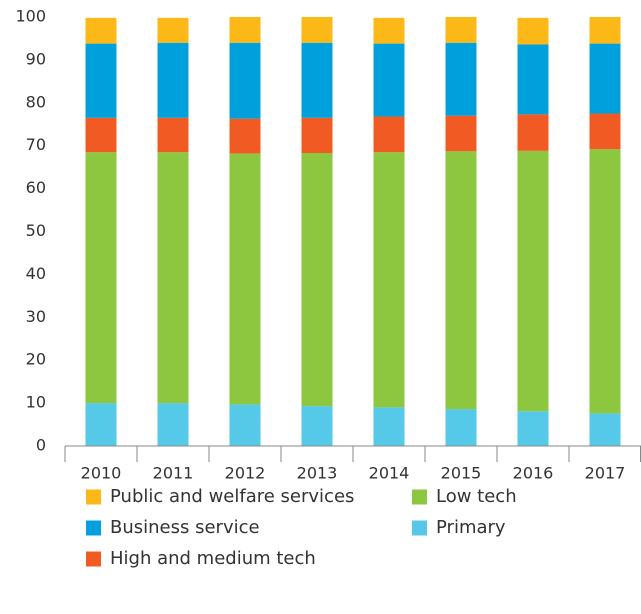  I want to click on y-tick-label: 20, so click(36, 359).